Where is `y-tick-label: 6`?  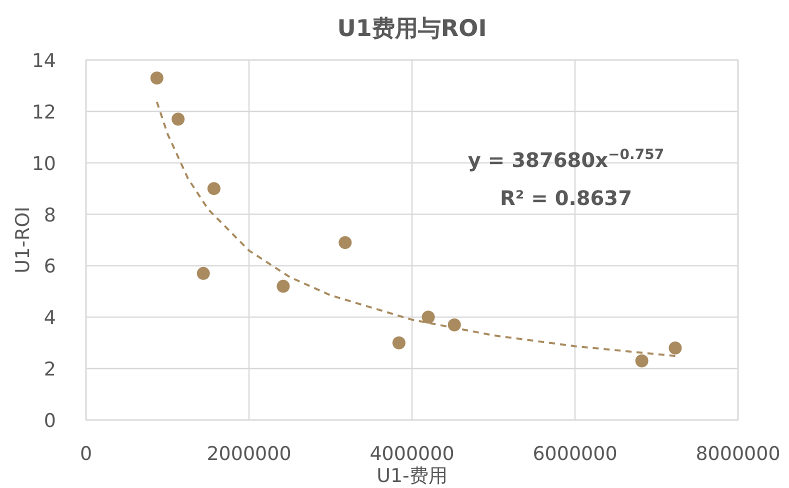 y-tick-label: 6 is located at coordinates (50, 267).